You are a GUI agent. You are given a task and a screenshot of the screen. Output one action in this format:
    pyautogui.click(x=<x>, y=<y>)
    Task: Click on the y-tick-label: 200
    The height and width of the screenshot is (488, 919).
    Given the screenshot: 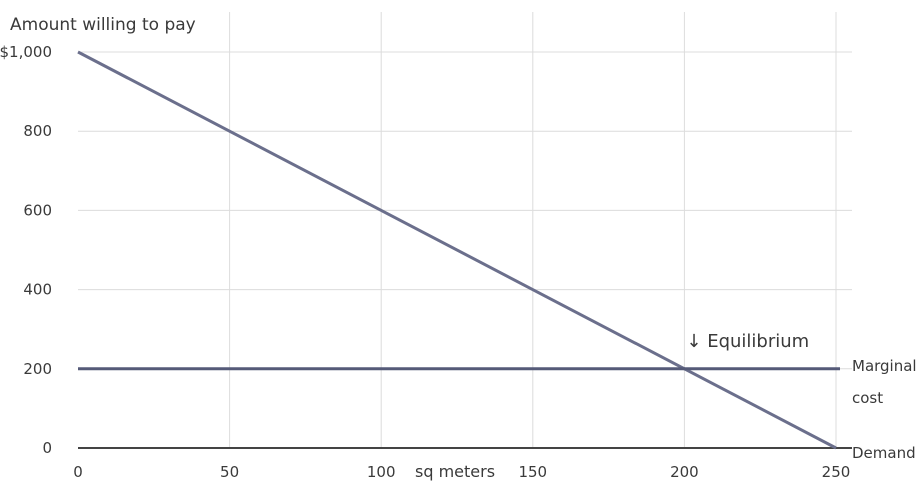 What is the action you would take?
    pyautogui.click(x=37, y=369)
    